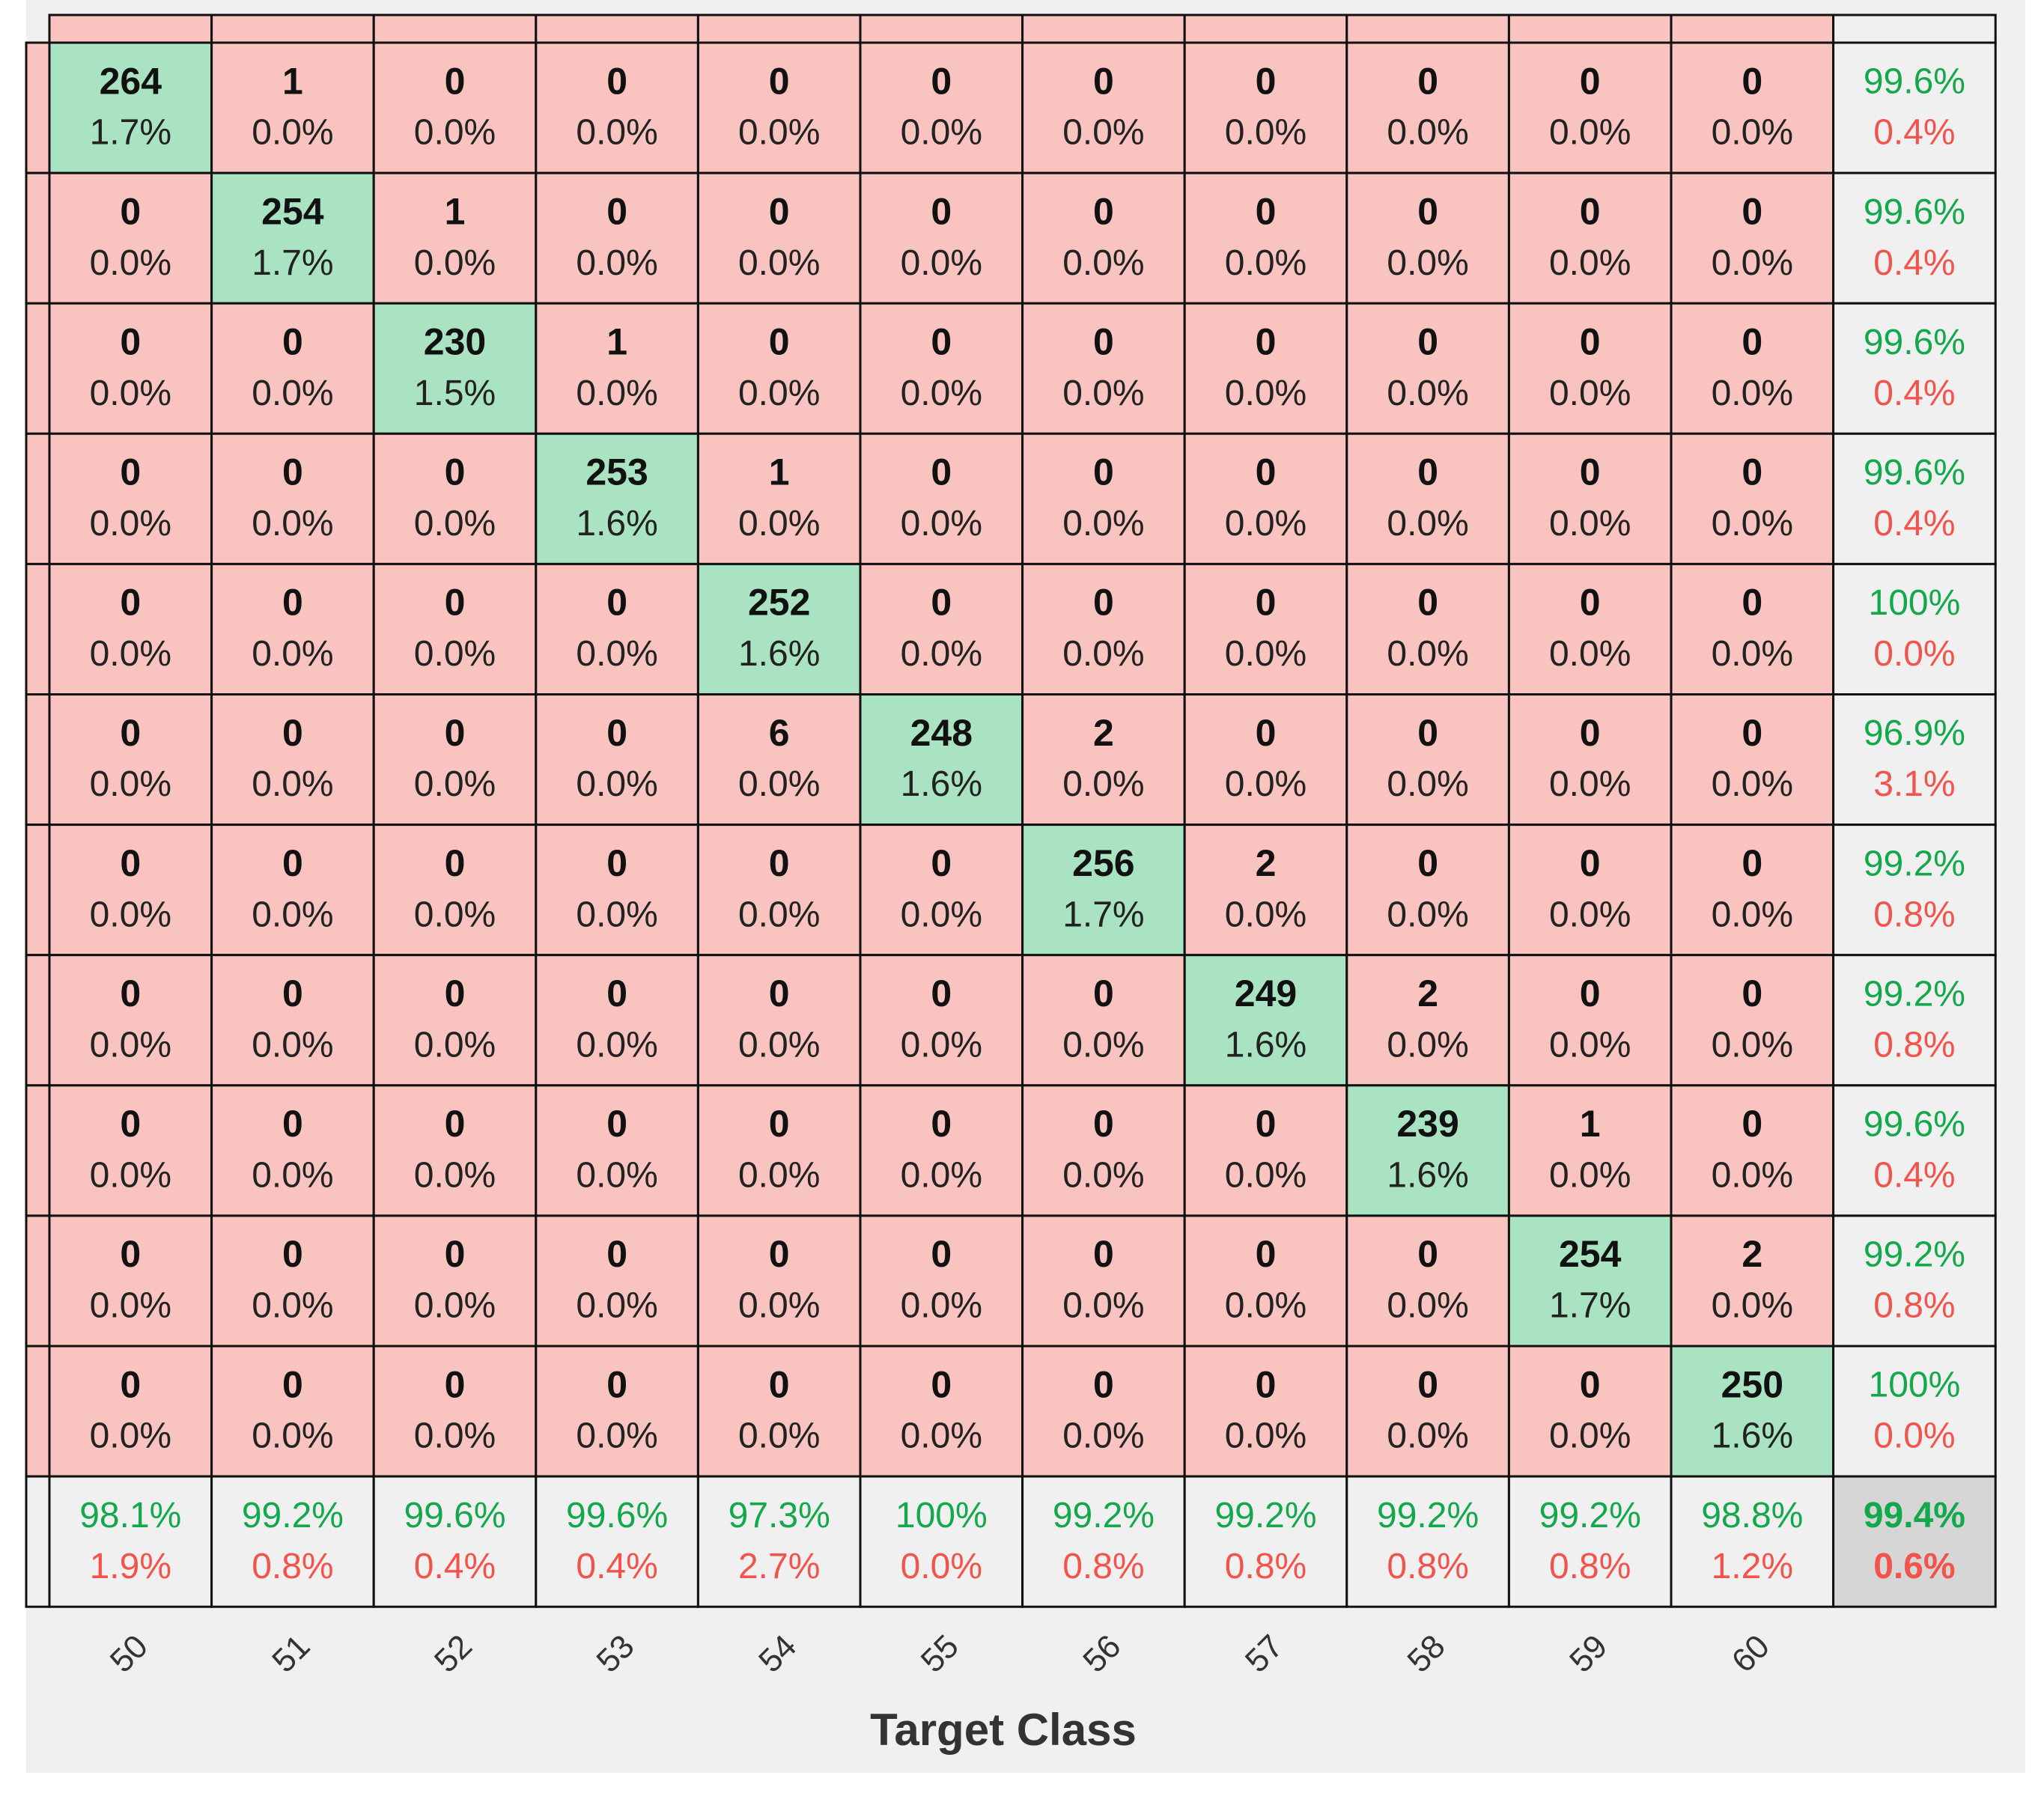 The image size is (2044, 1805). I want to click on row-correct: 96.9%, so click(1914, 733).